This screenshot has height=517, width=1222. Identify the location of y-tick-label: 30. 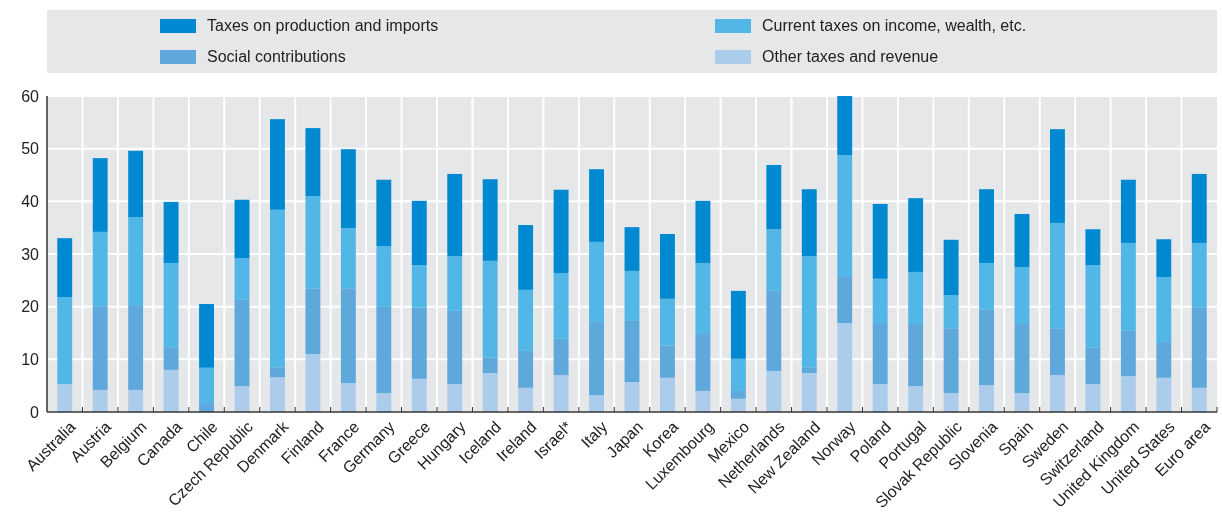
(30, 254).